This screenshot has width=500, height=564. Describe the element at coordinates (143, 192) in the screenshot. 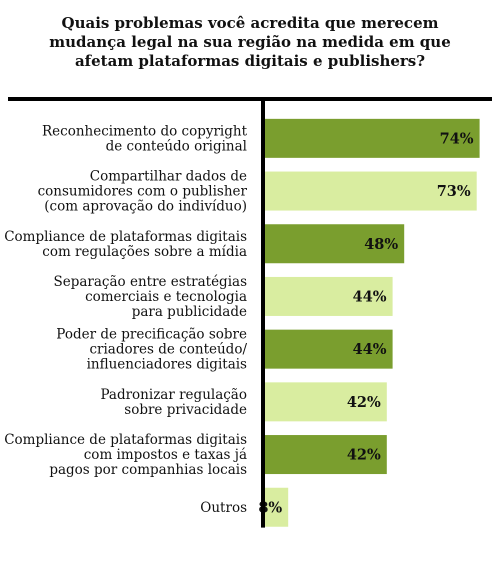

I see `category-label-2-line-2: consumidores com o publisher` at that location.